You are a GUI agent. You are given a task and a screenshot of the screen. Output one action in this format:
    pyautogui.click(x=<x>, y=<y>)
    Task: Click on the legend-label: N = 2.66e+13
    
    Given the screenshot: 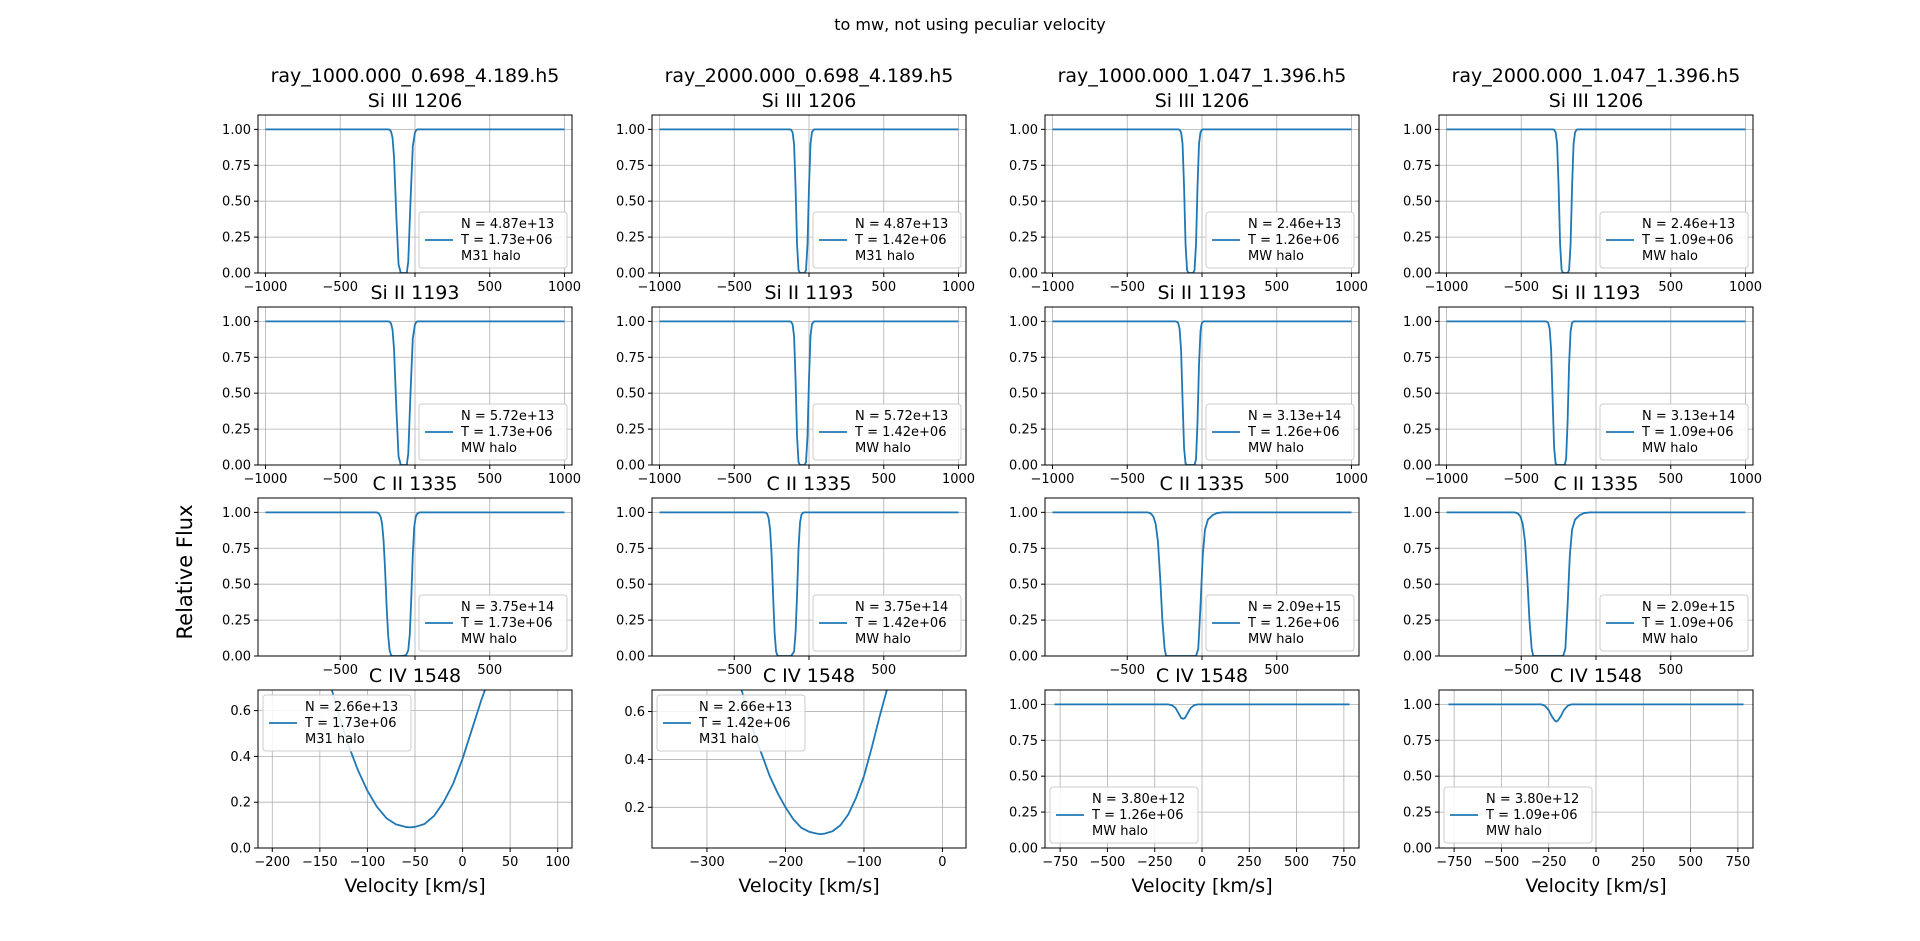 What is the action you would take?
    pyautogui.click(x=745, y=707)
    